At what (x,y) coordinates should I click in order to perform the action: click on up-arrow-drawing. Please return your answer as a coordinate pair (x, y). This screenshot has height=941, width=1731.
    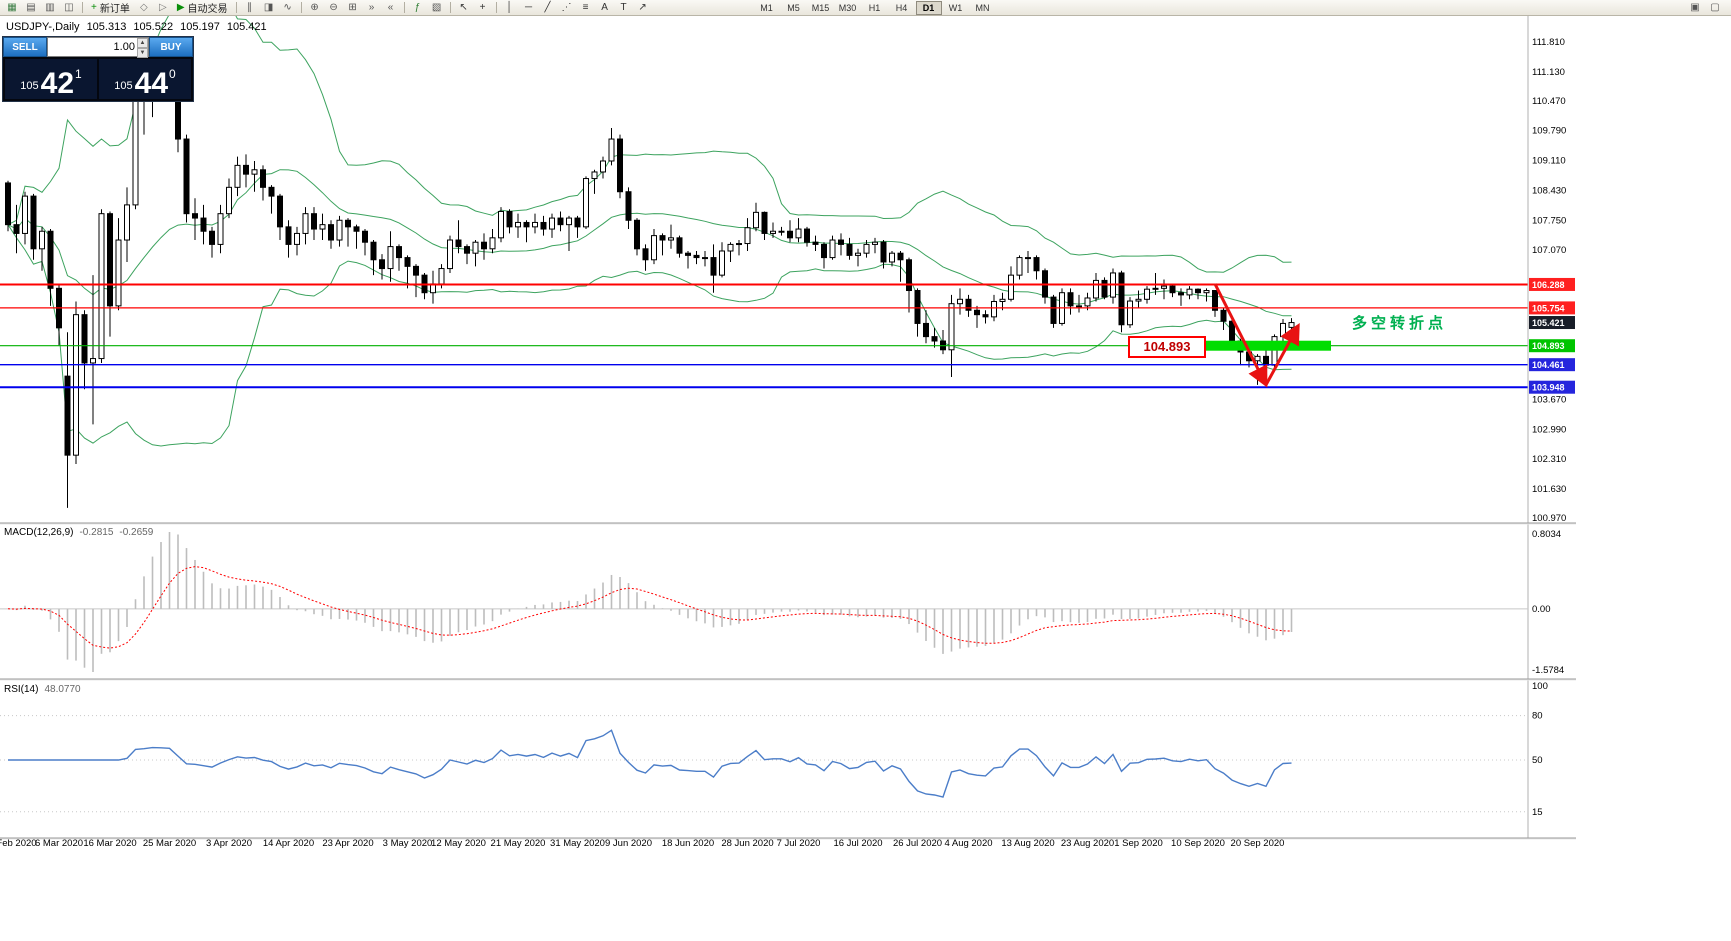
    Looking at the image, I should click on (1282, 354).